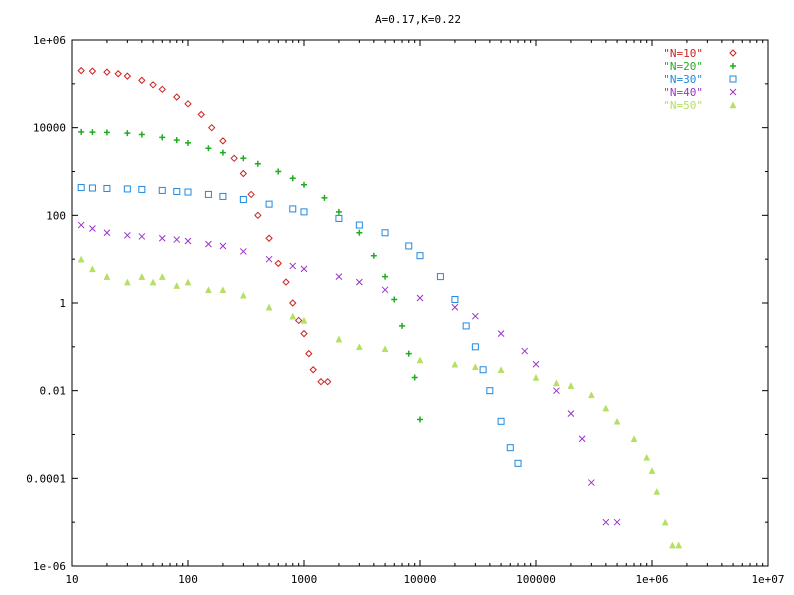  What do you see at coordinates (683, 53) in the screenshot?
I see `legend-label: "N=10"` at bounding box center [683, 53].